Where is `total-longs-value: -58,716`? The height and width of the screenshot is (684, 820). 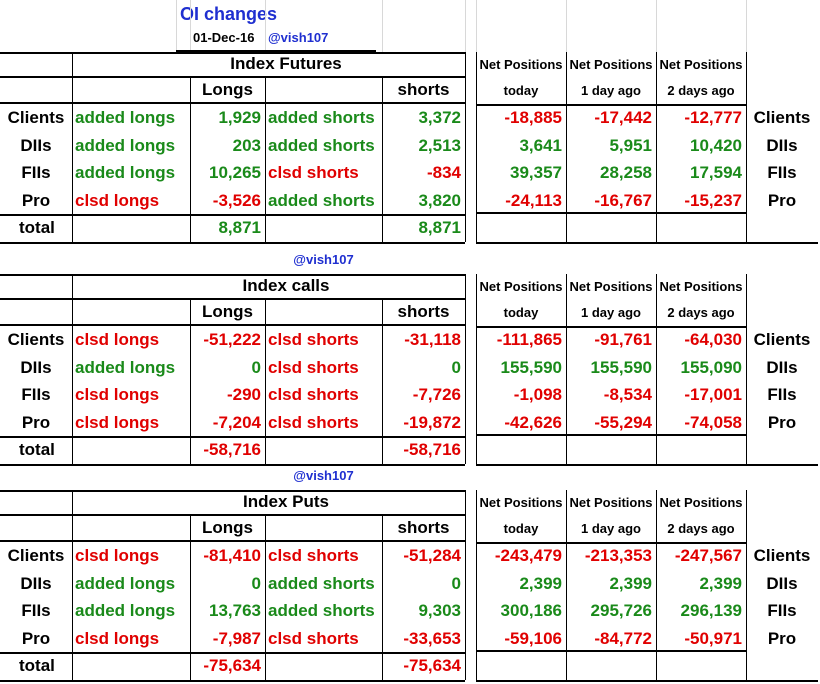 total-longs-value: -58,716 is located at coordinates (232, 449).